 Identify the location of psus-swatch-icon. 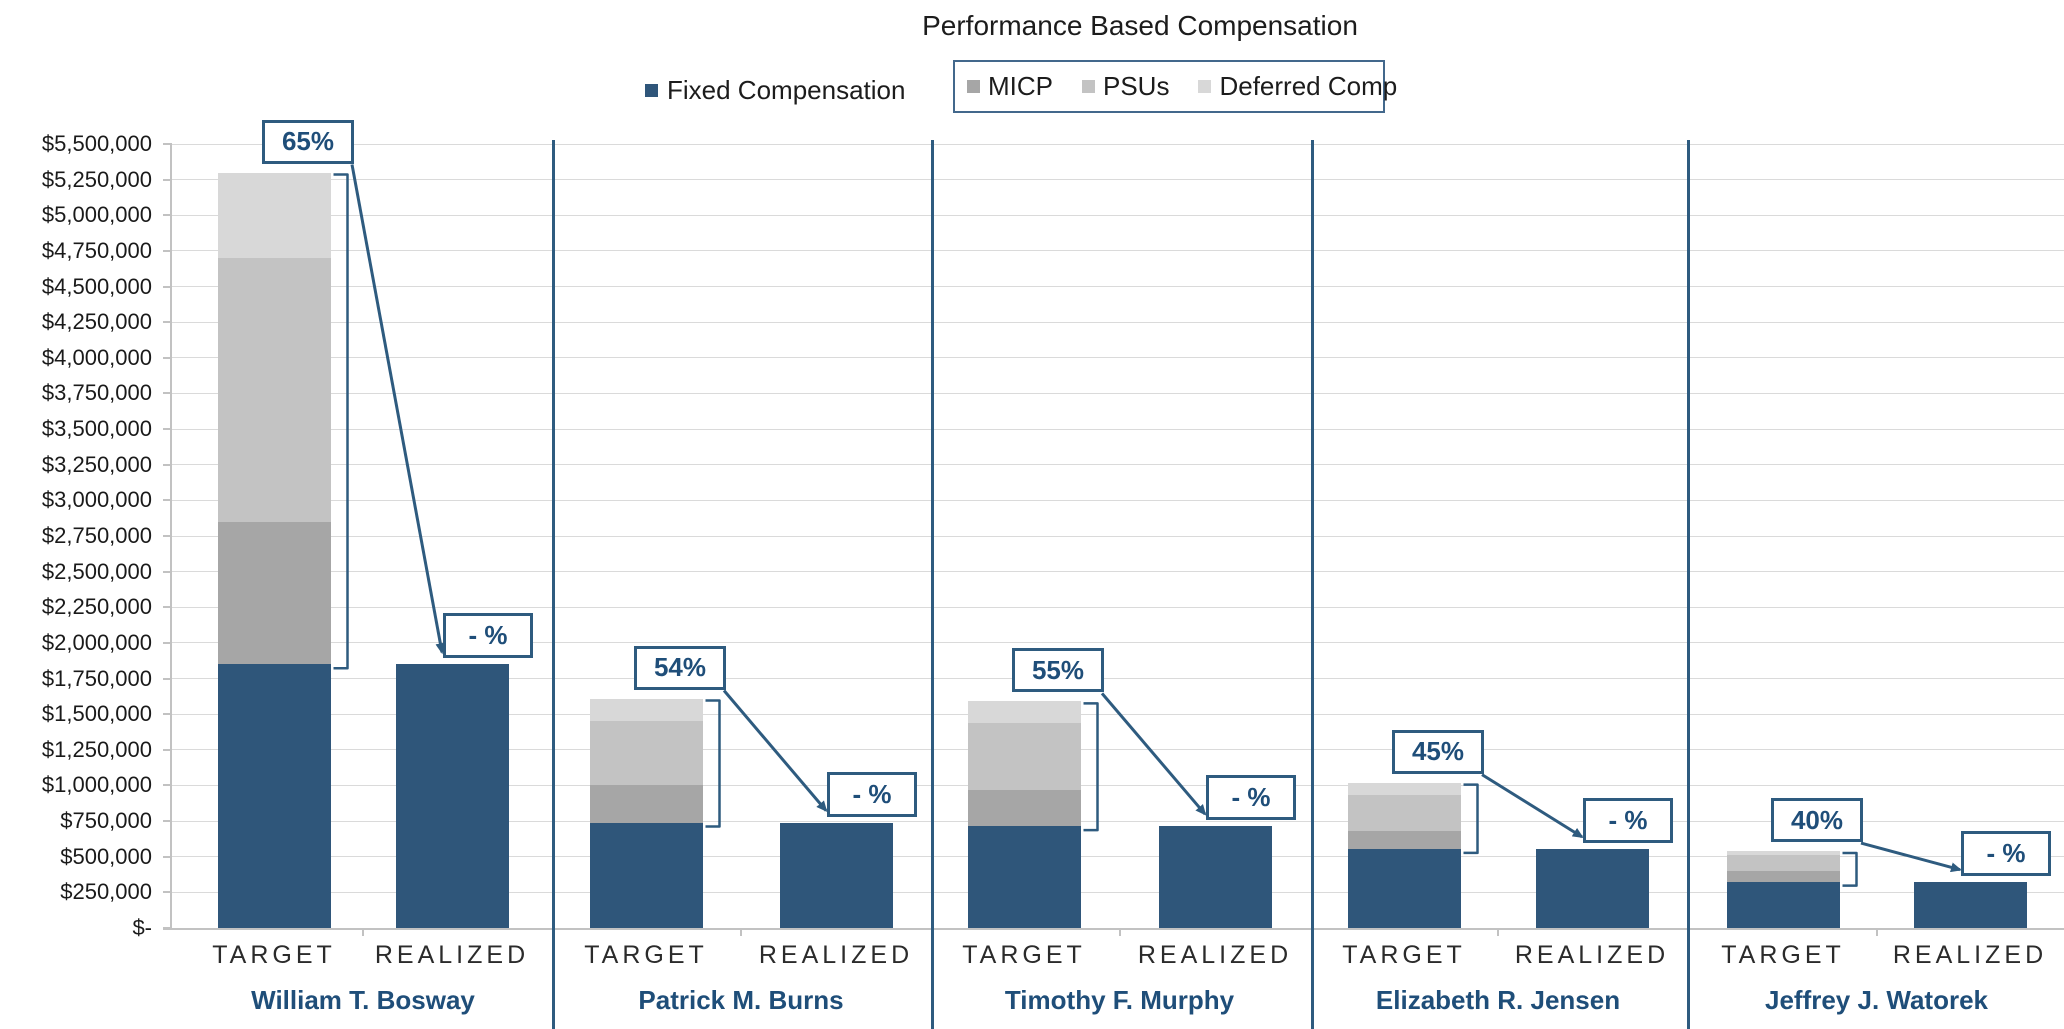
(1088, 86).